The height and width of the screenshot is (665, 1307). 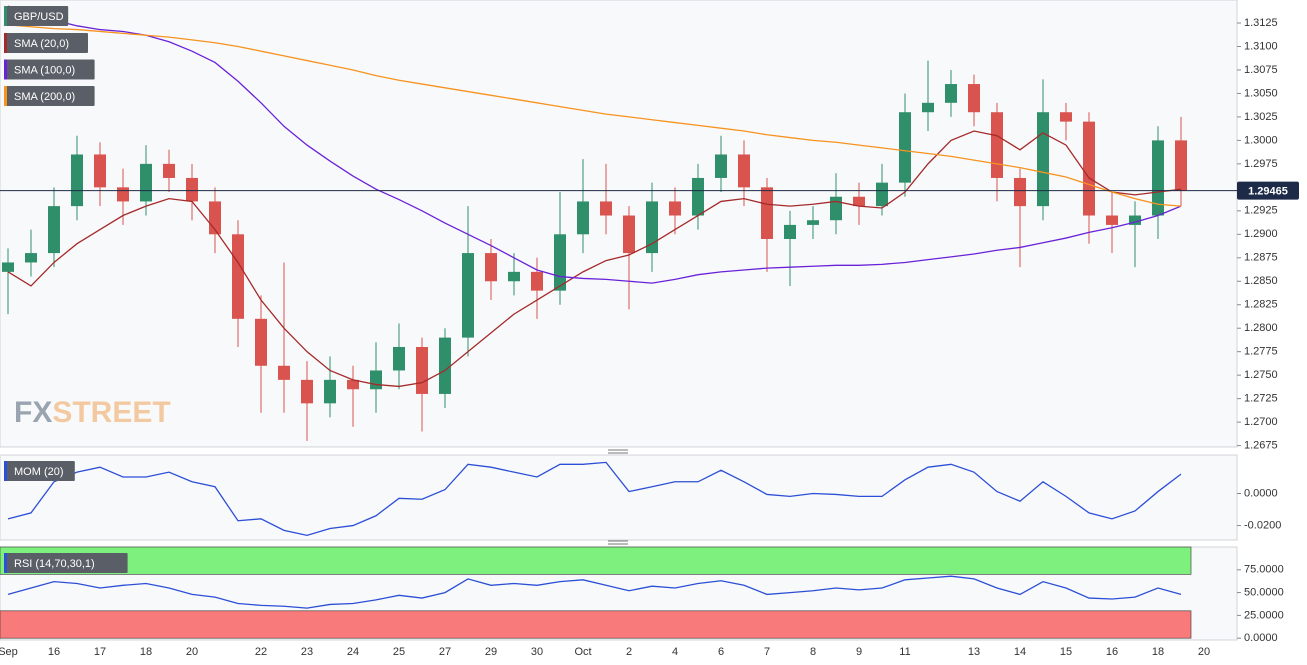 What do you see at coordinates (1261, 638) in the screenshot?
I see `y-tick-label: 0.0000` at bounding box center [1261, 638].